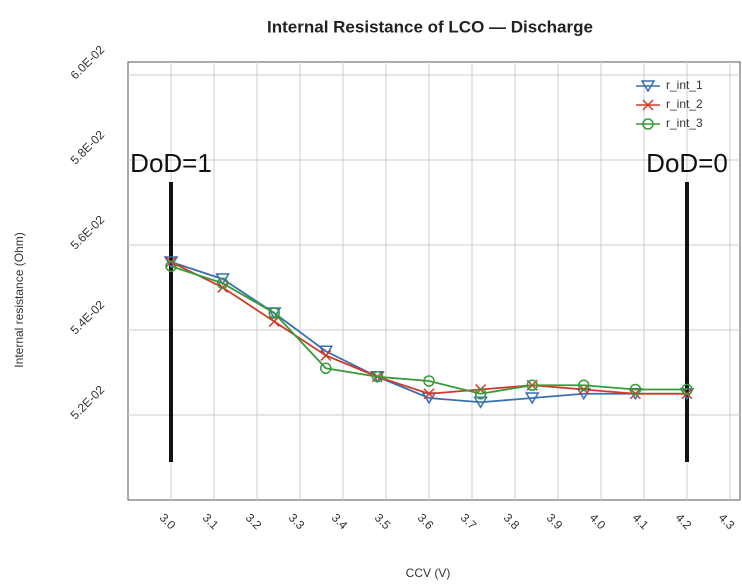  What do you see at coordinates (340, 522) in the screenshot?
I see `x-tick-label: 3.4` at bounding box center [340, 522].